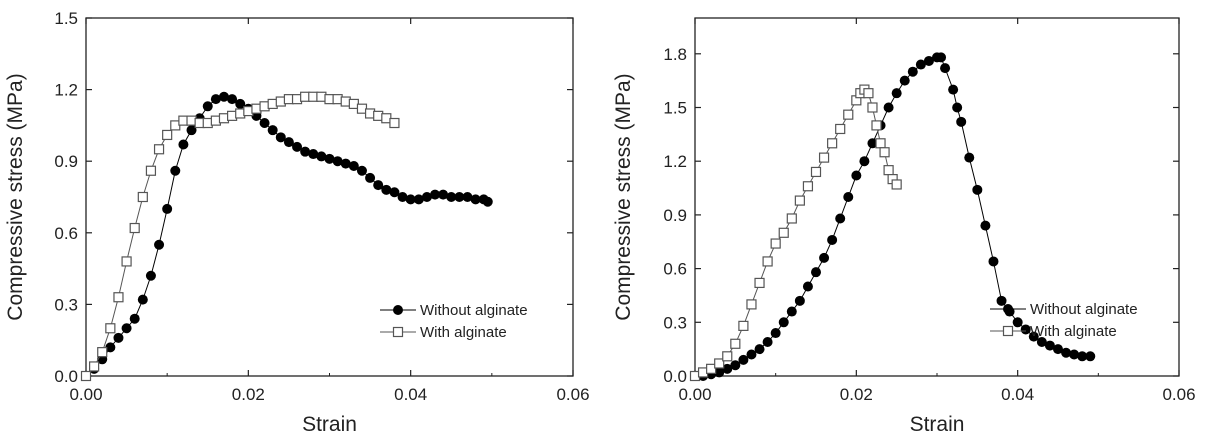 The image size is (1209, 440). Describe the element at coordinates (675, 215) in the screenshot. I see `y-tick-label: 0.9` at that location.